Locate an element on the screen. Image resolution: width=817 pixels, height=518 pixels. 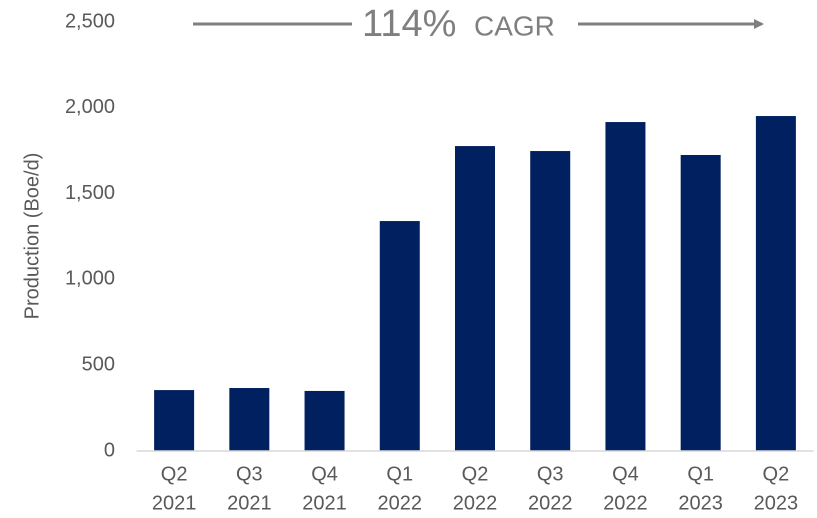
y-tick-label: 1,000 is located at coordinates (90, 279).